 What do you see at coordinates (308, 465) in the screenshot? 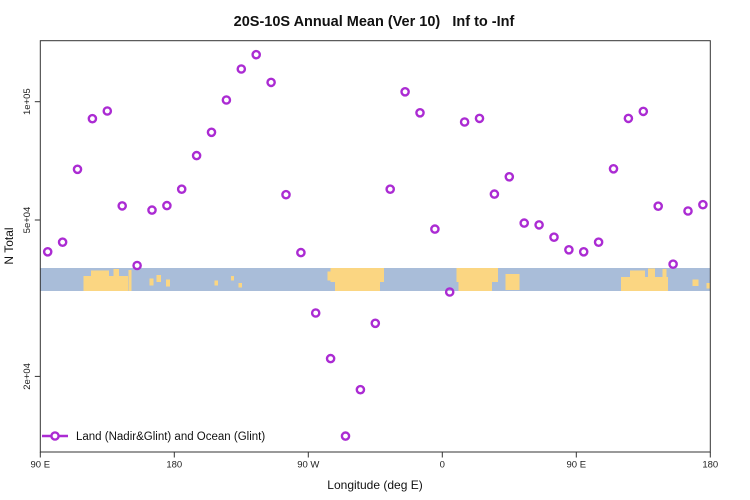
I see `x-tick-label: 90 W` at bounding box center [308, 465].